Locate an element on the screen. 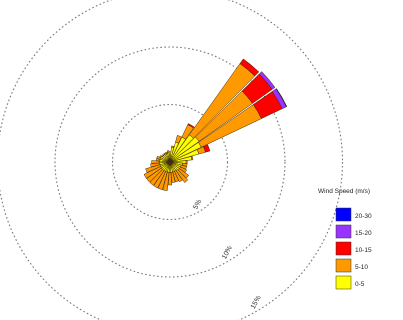 This screenshot has height=320, width=403. radial-tick-label-3: 15% is located at coordinates (256, 303).